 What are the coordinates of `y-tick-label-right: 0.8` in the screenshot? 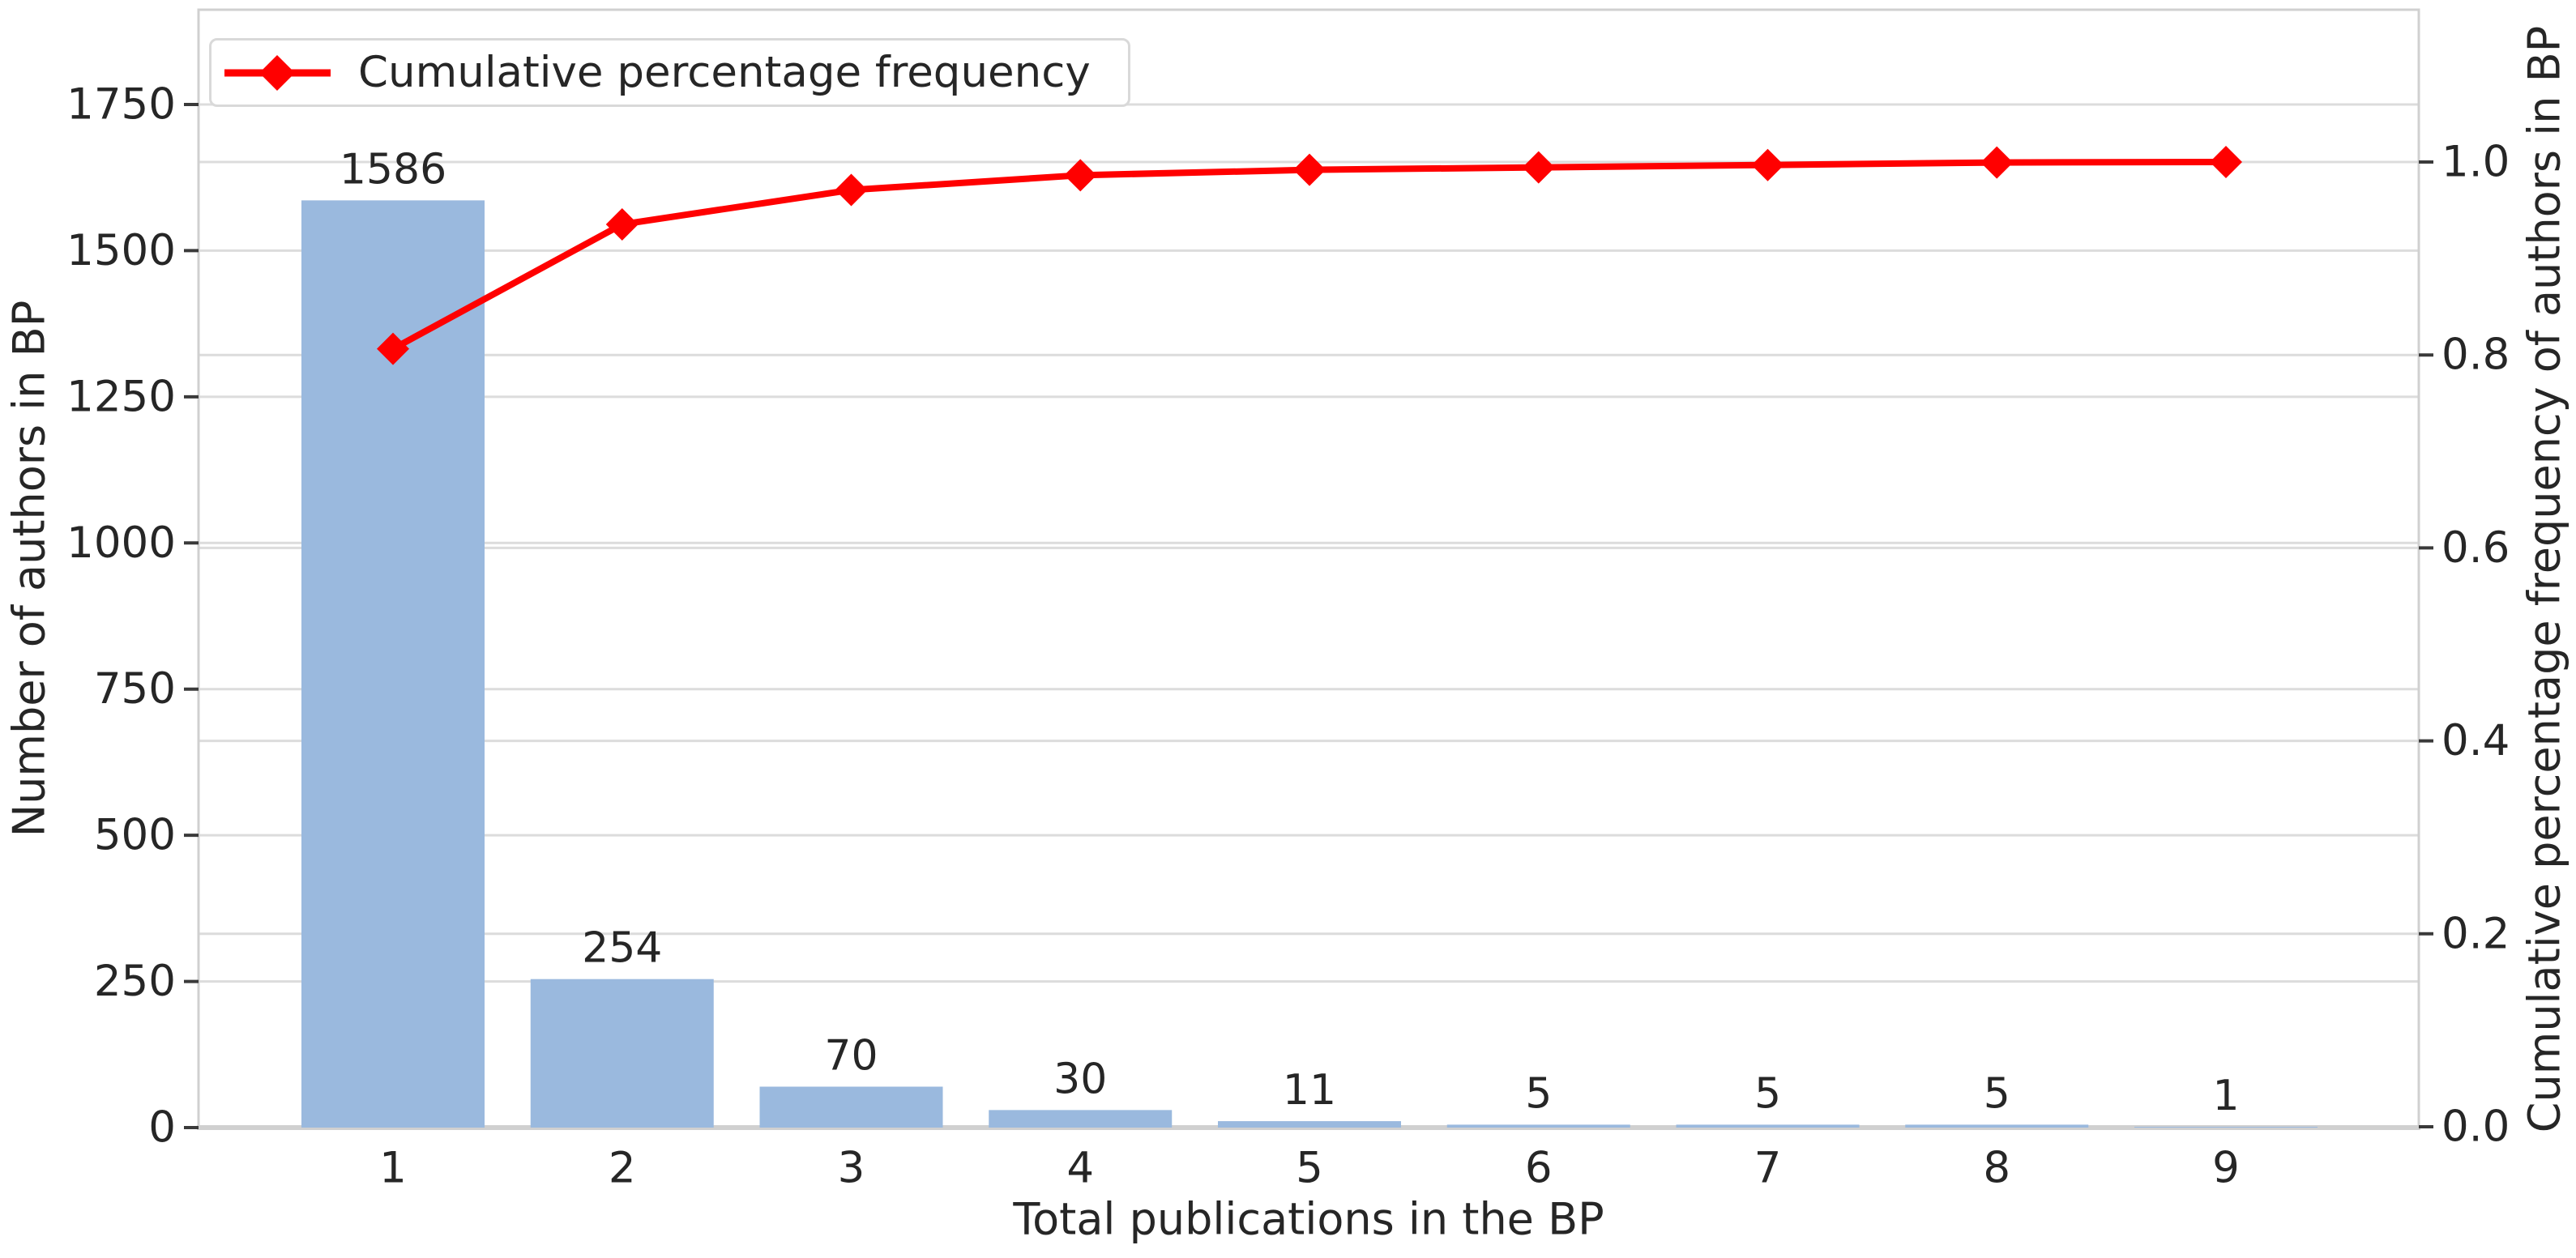 It's located at (2475, 355).